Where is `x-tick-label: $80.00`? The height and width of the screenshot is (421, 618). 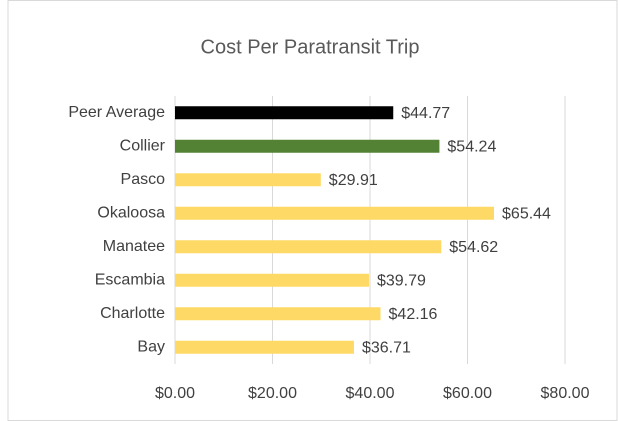
x-tick-label: $80.00 is located at coordinates (565, 393).